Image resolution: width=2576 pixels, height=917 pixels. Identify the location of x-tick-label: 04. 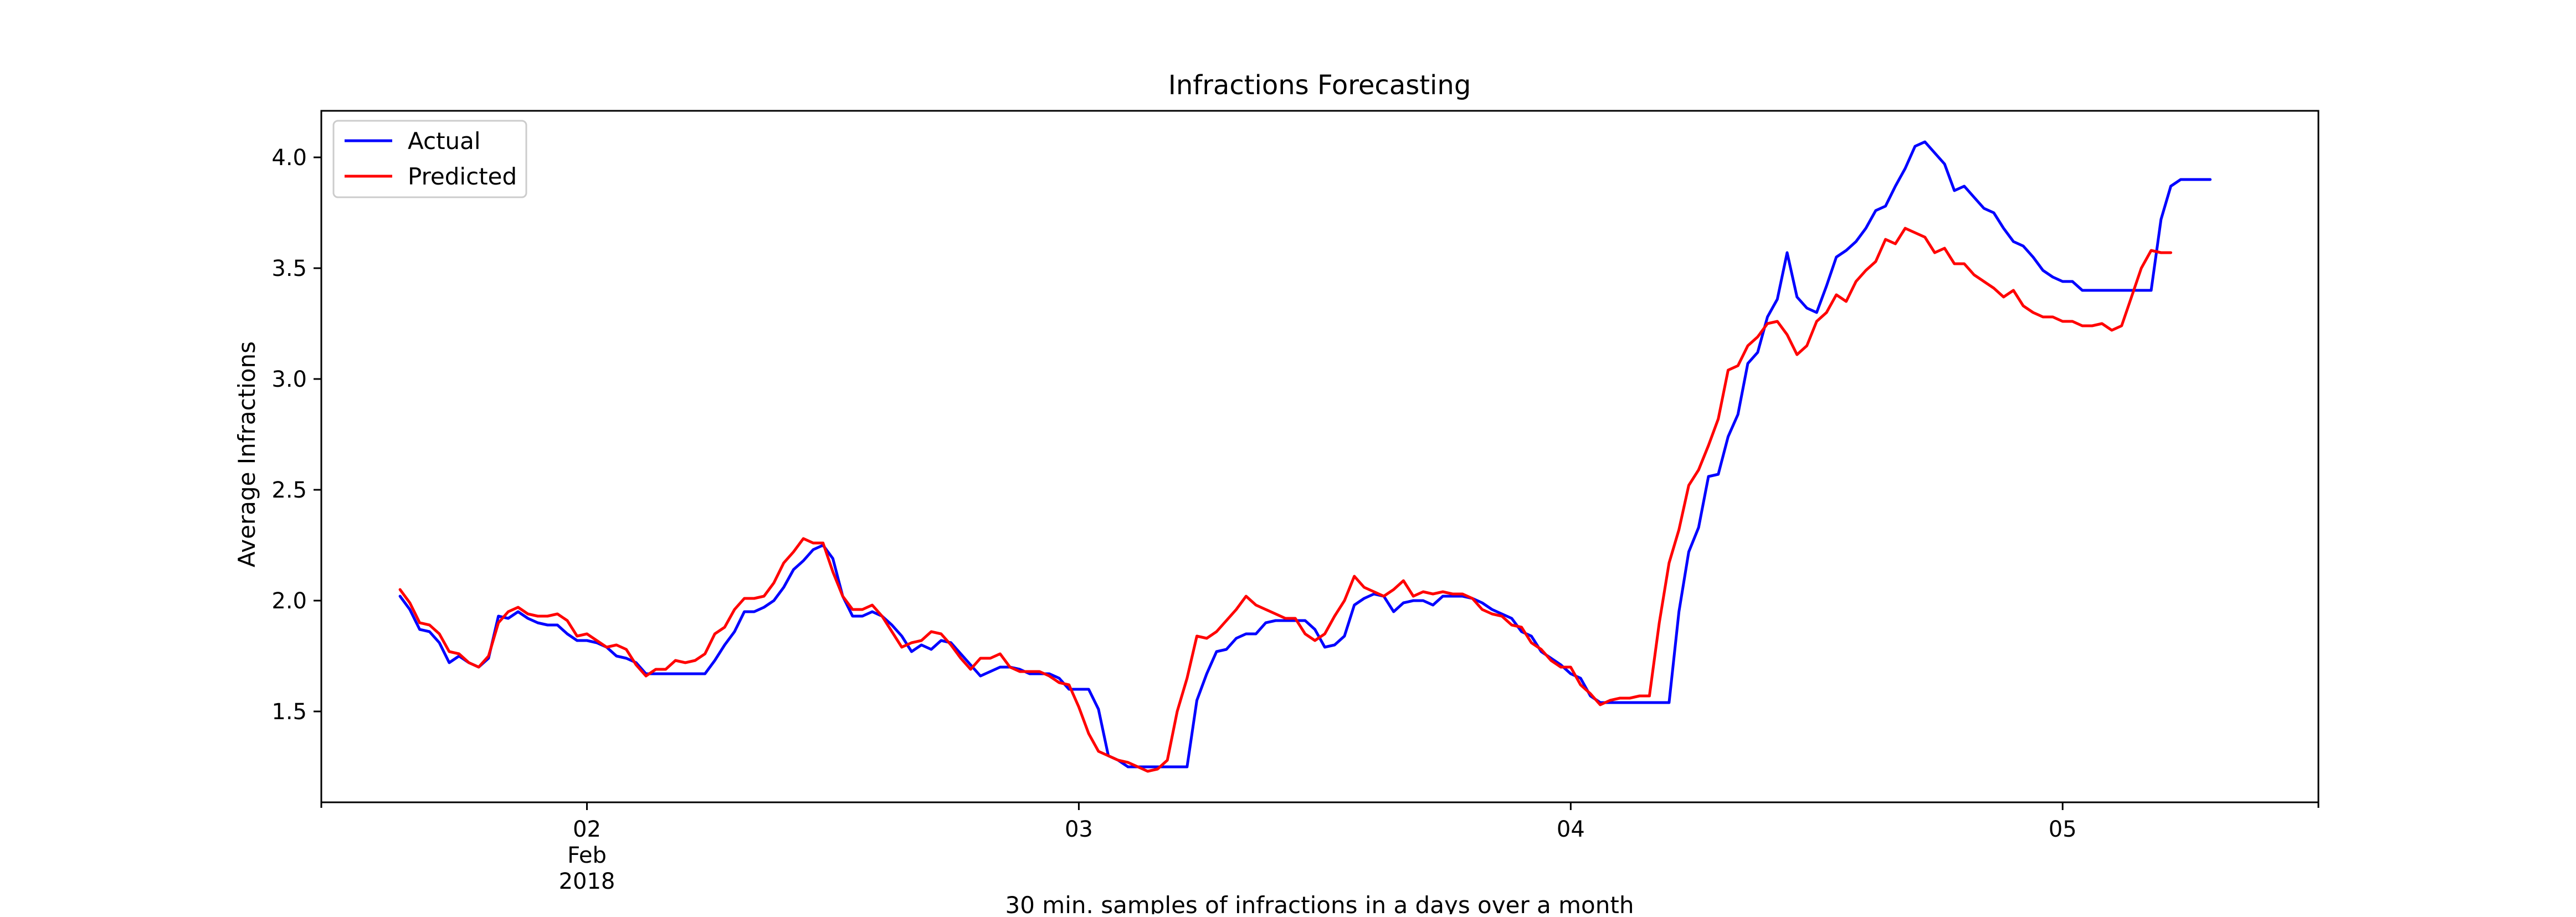
(1571, 829).